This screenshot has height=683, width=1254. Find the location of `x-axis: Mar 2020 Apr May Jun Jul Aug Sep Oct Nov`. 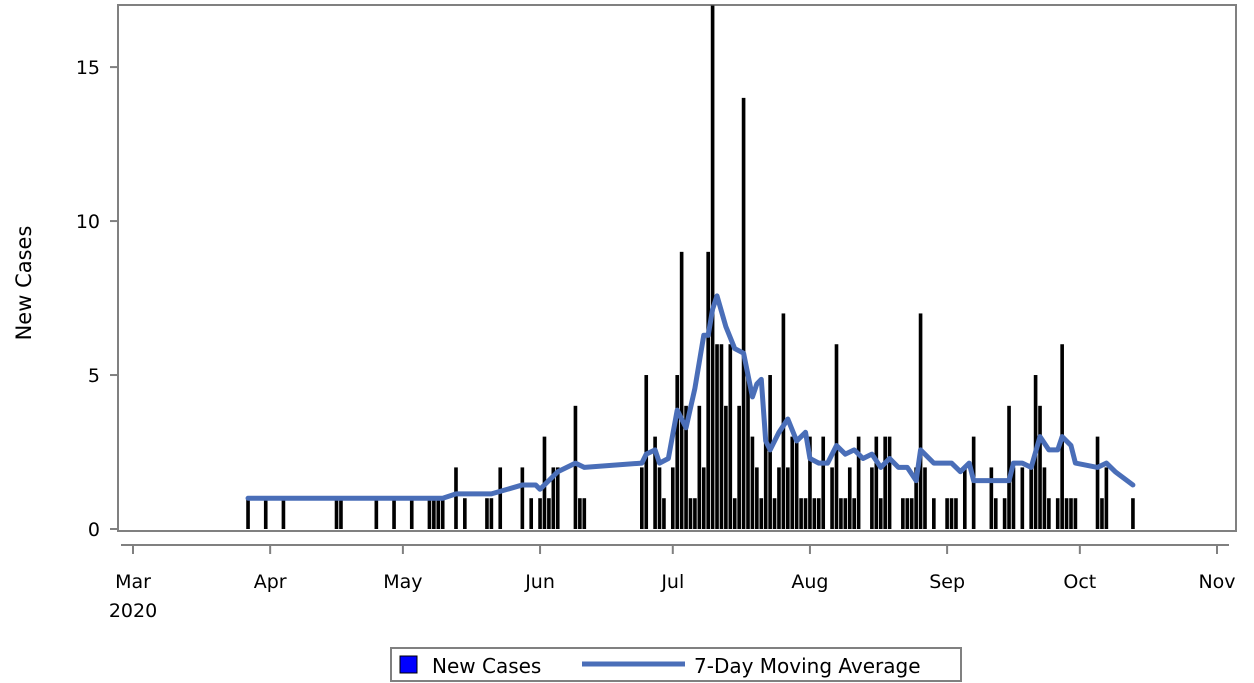

x-axis: Mar 2020 Apr May Jun Jul Aug Sep Oct Nov is located at coordinates (672, 583).